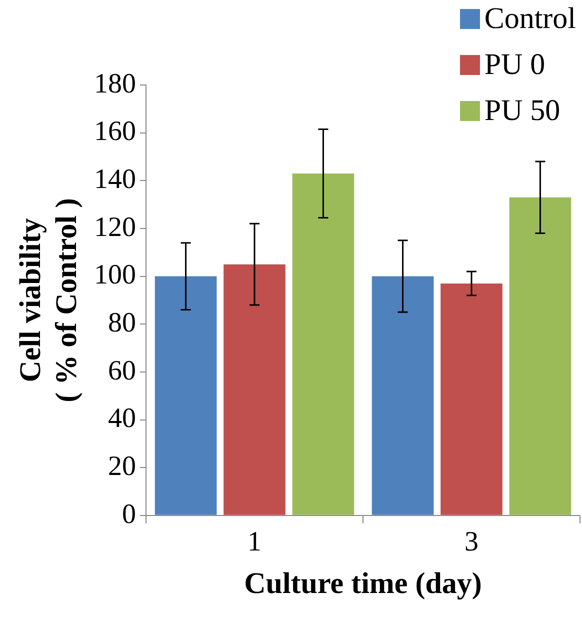 This screenshot has height=617, width=582. What do you see at coordinates (122, 322) in the screenshot?
I see `y-tick-label: 80` at bounding box center [122, 322].